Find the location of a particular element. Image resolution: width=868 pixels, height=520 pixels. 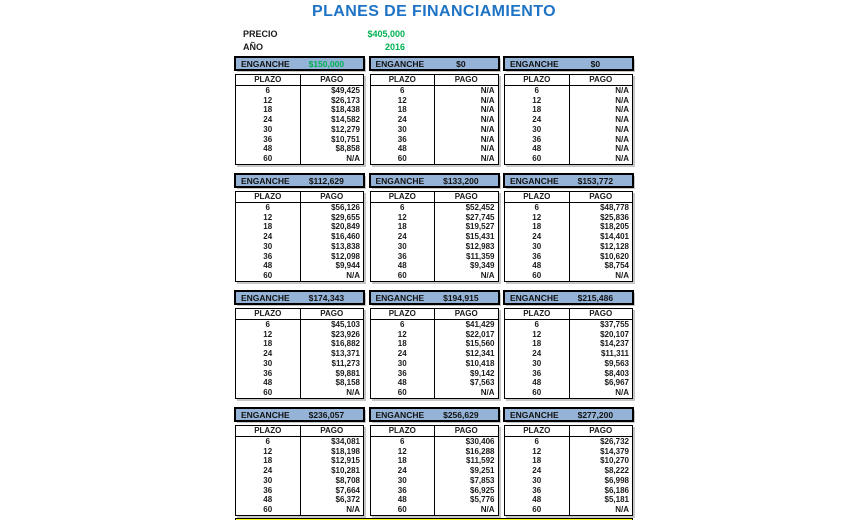

table-row: 48 $5,181 is located at coordinates (569, 500).